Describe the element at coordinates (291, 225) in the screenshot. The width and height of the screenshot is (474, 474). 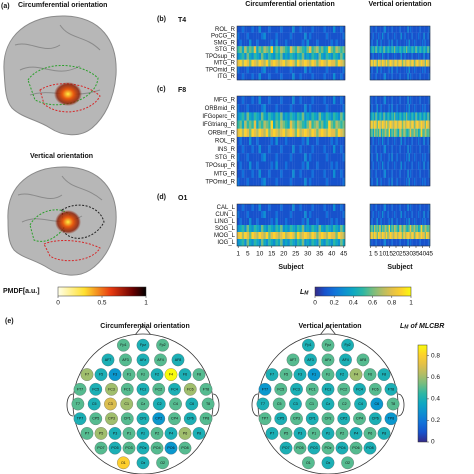
I see `heatmap-frame` at that location.